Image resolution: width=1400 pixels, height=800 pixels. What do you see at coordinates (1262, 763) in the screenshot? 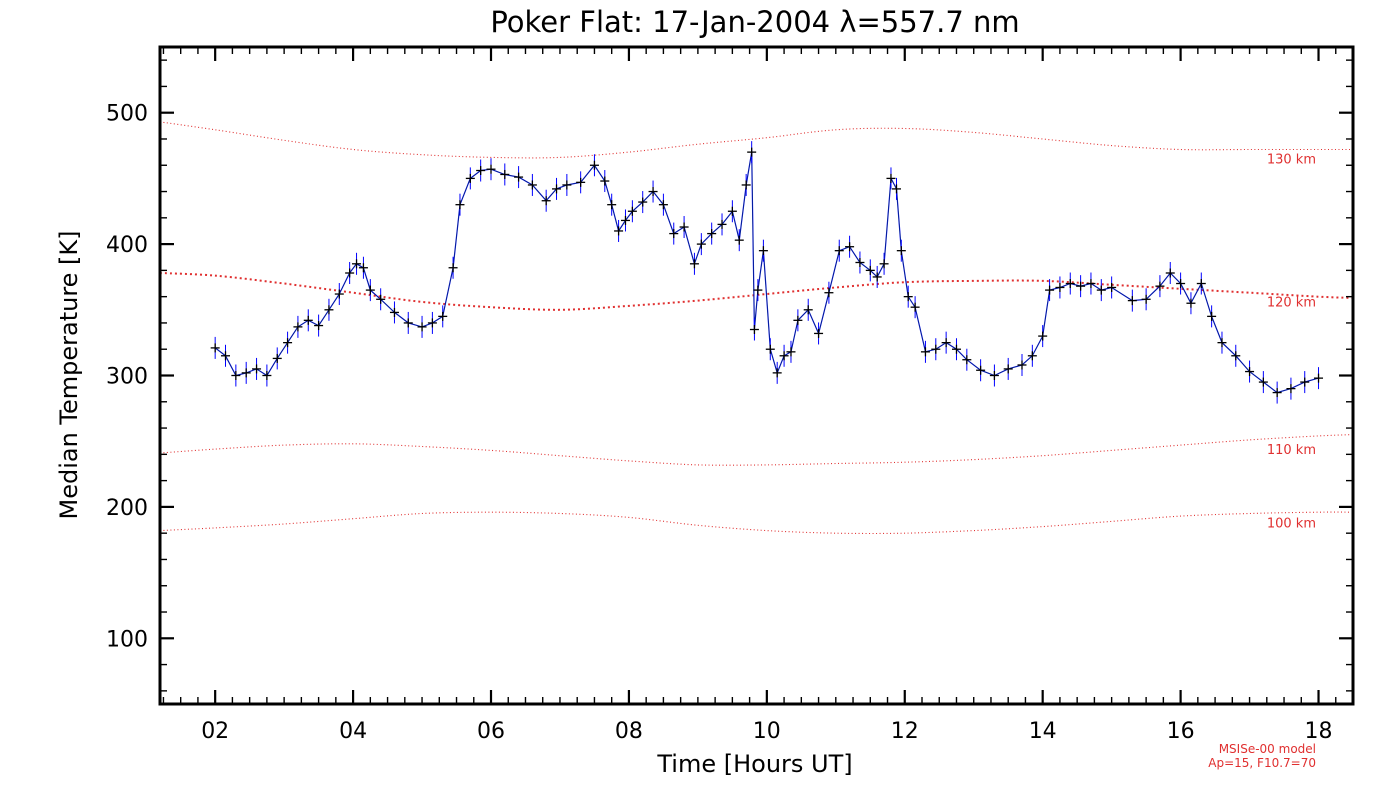
I see `model-note-line-2: Ap=15, F10.7=70` at bounding box center [1262, 763].